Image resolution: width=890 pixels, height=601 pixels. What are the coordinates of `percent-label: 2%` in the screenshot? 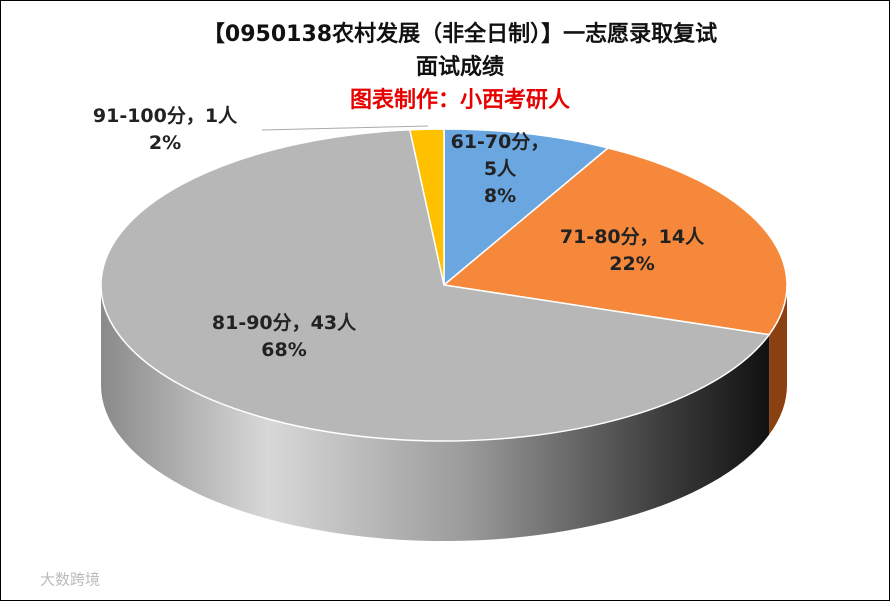 It's located at (165, 143).